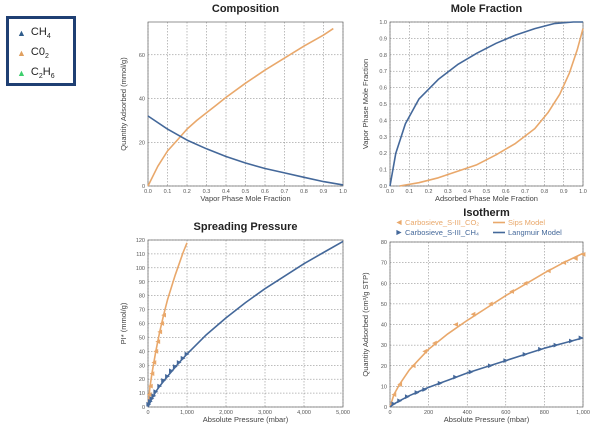  What do you see at coordinates (448, 192) in the screenshot?
I see `x-tick-label: 0.3` at bounding box center [448, 192].